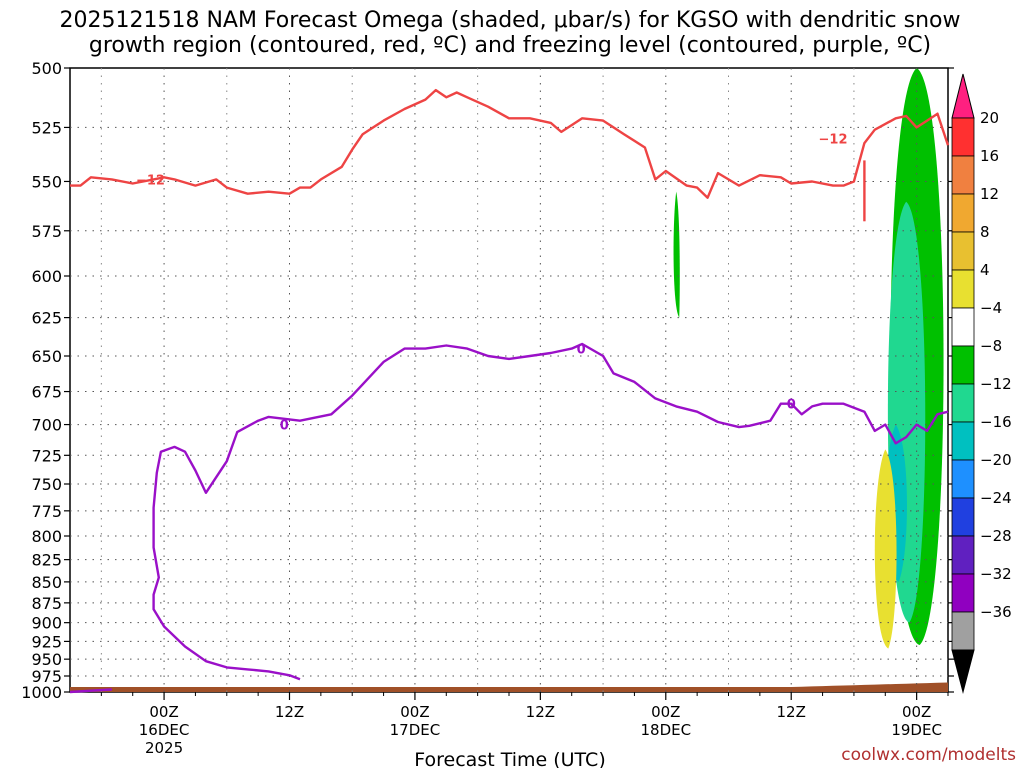  I want to click on terrain-fill, so click(509, 687).